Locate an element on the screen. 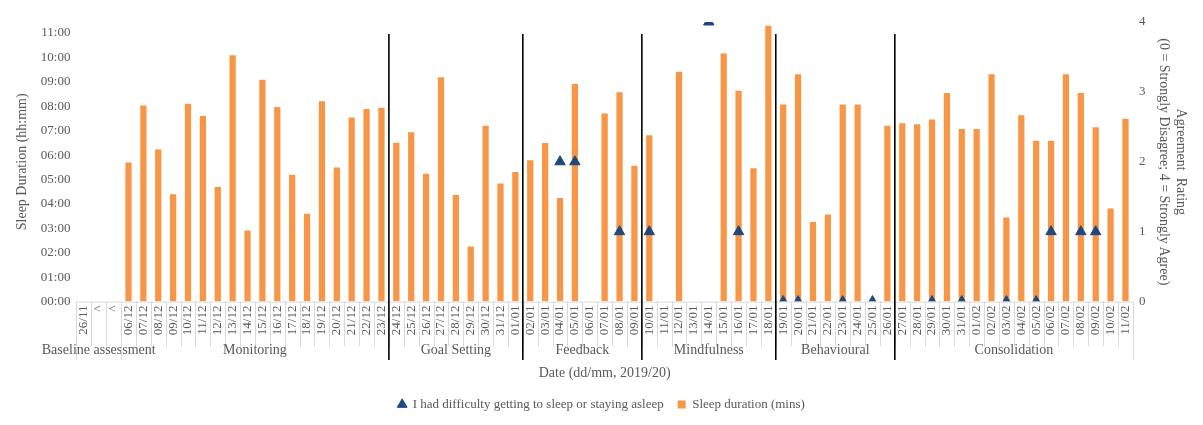 This screenshot has height=425, width=1203. x-tick-label: 22/12 is located at coordinates (365, 320).